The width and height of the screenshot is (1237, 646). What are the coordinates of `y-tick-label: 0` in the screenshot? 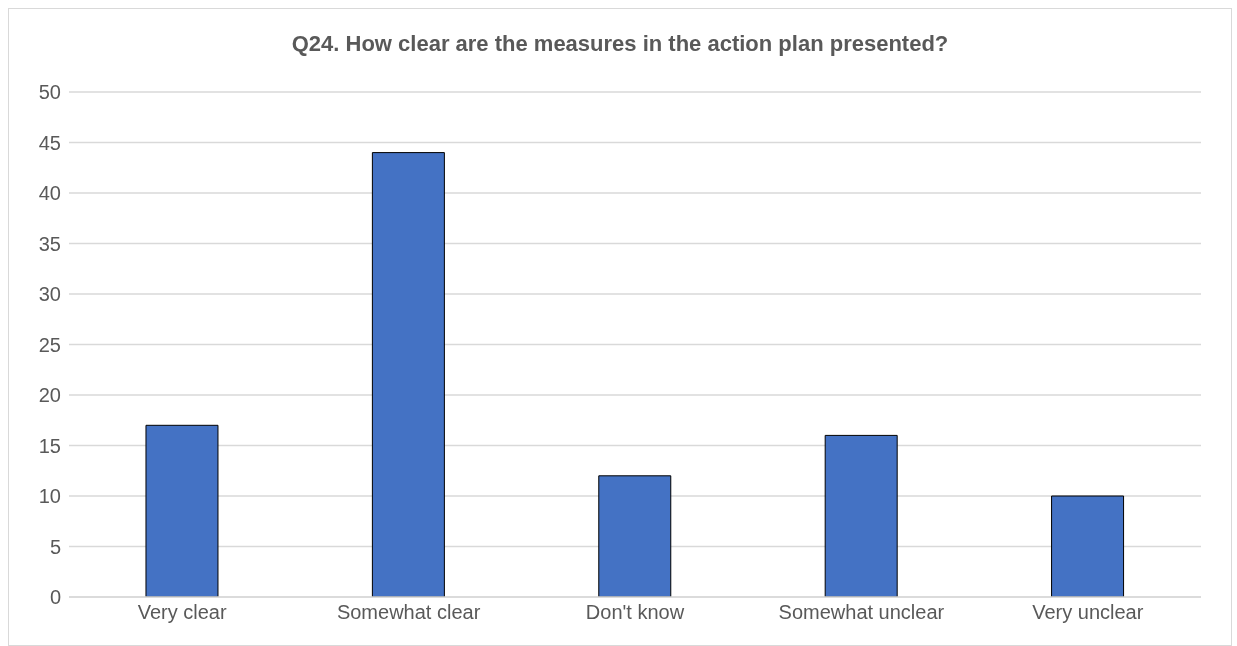 It's located at (55, 597).